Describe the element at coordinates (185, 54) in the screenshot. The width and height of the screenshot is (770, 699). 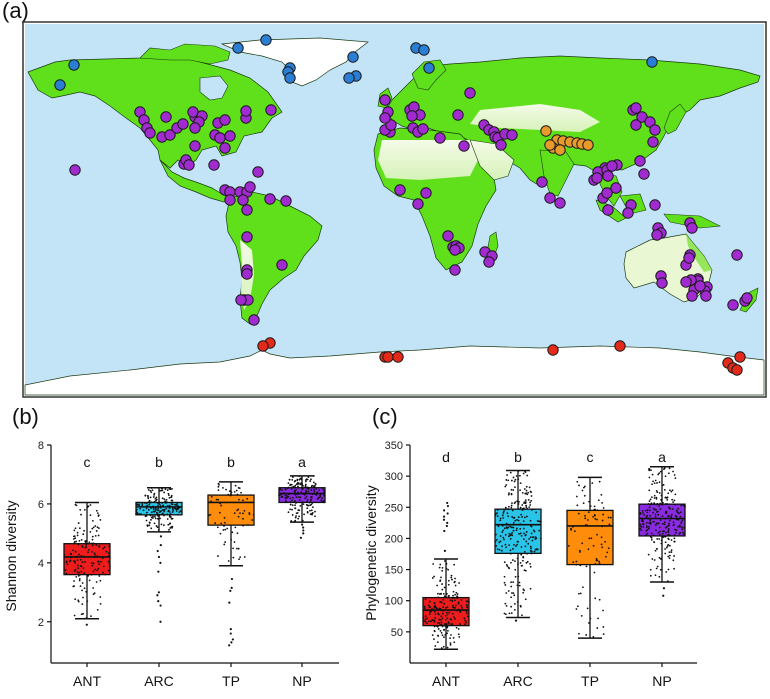
I see `land-canada-arctic-islands` at that location.